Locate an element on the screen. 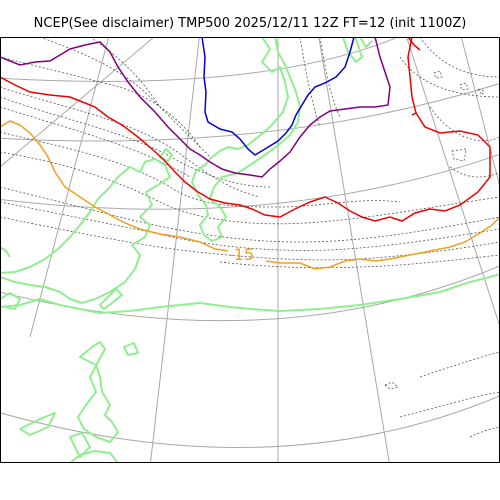 This screenshot has width=500, height=500. coastline-west is located at coordinates (5, 252).